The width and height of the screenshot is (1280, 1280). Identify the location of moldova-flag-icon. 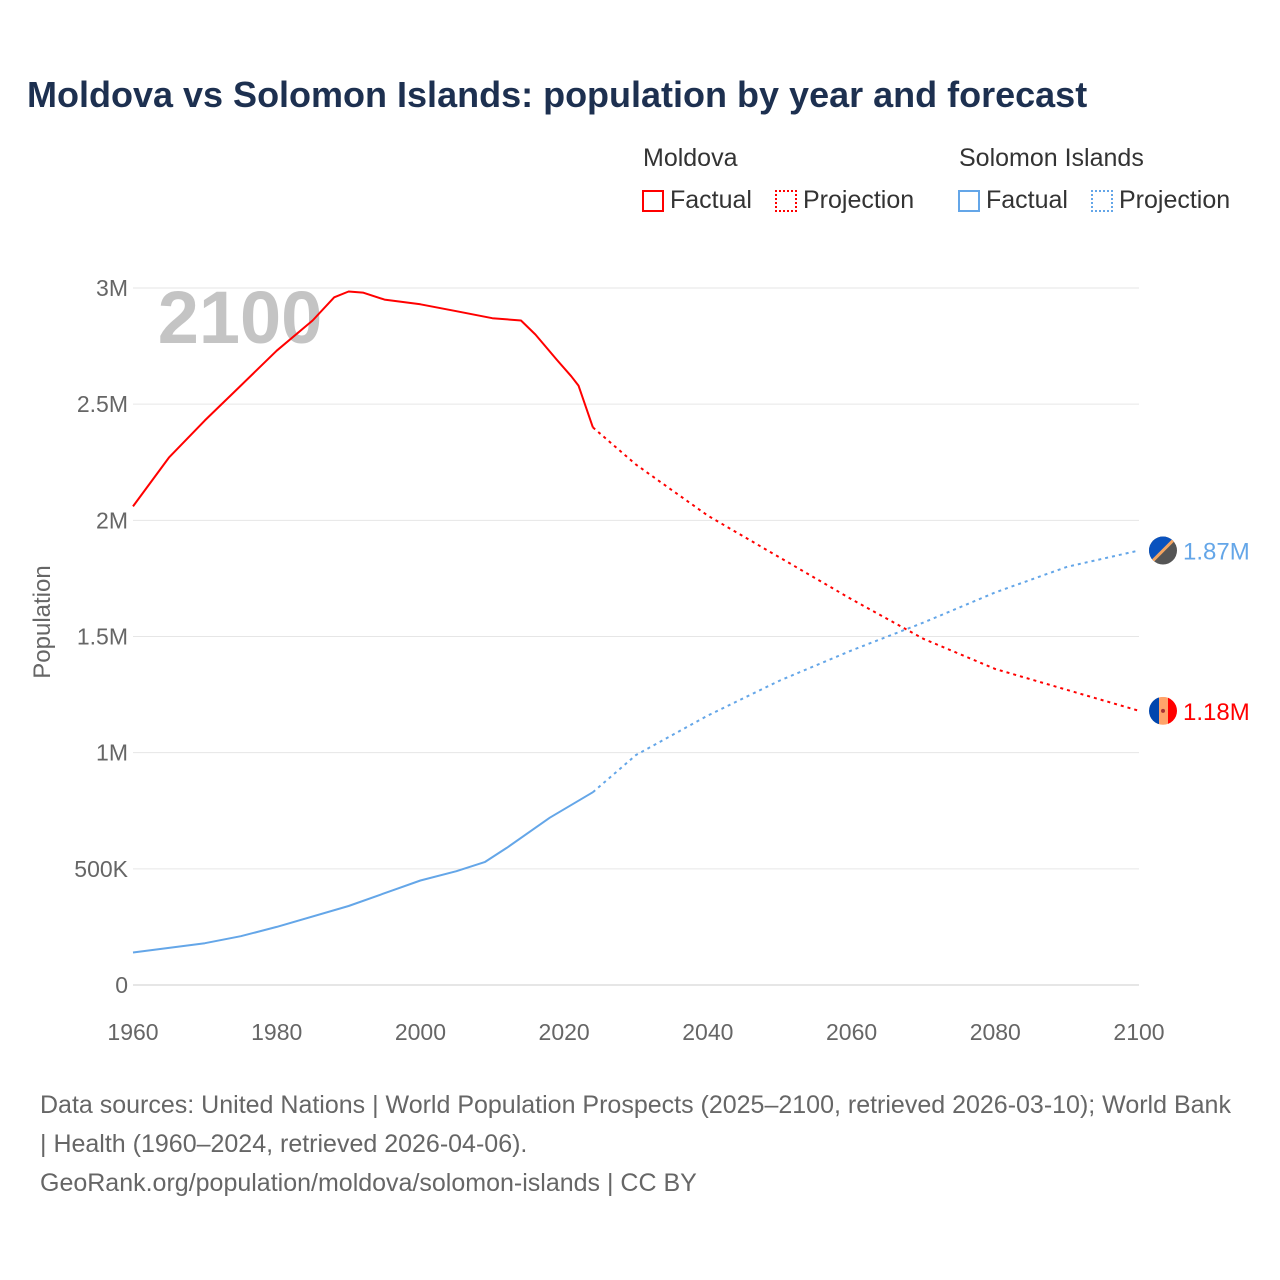
(1163, 710).